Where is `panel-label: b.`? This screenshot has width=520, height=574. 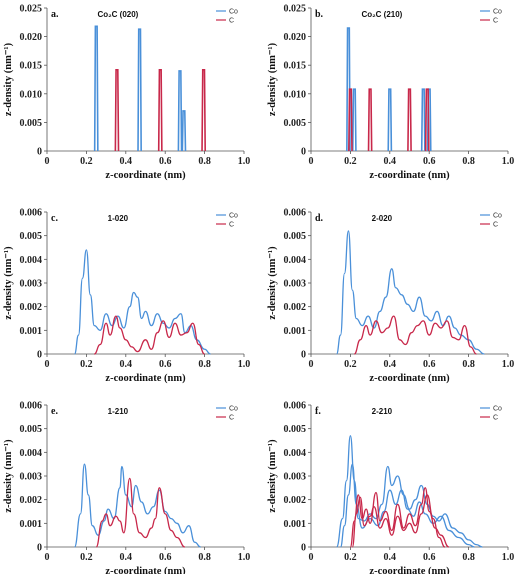 panel-label: b. is located at coordinates (319, 14).